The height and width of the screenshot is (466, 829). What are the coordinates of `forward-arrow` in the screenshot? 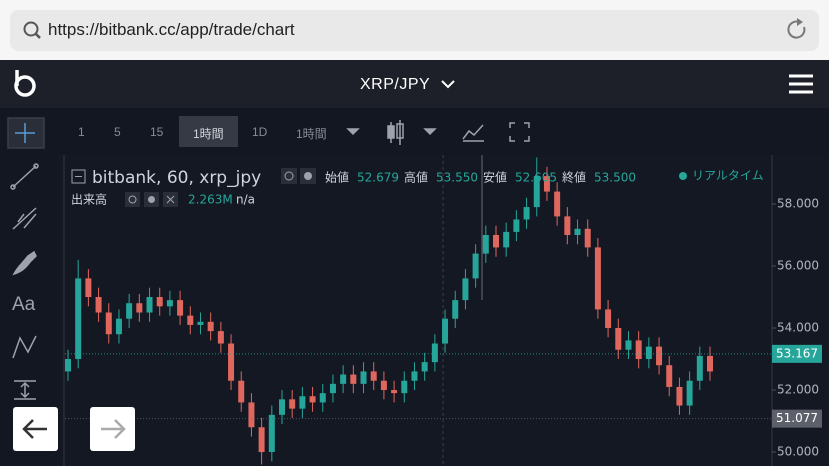 It's located at (113, 429).